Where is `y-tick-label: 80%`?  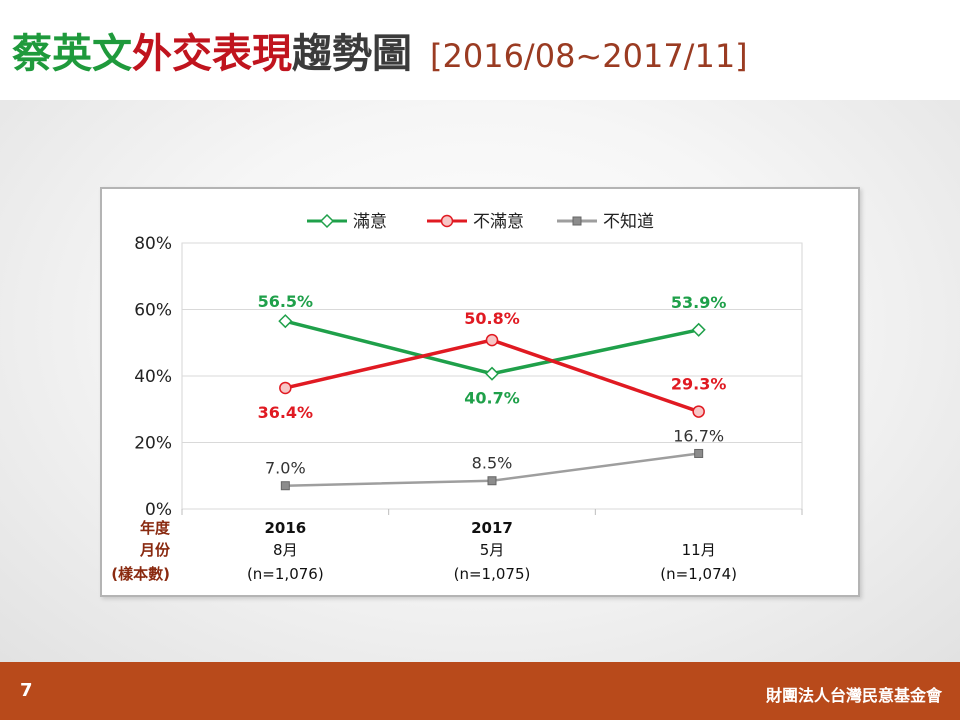
y-tick-label: 80% is located at coordinates (153, 244).